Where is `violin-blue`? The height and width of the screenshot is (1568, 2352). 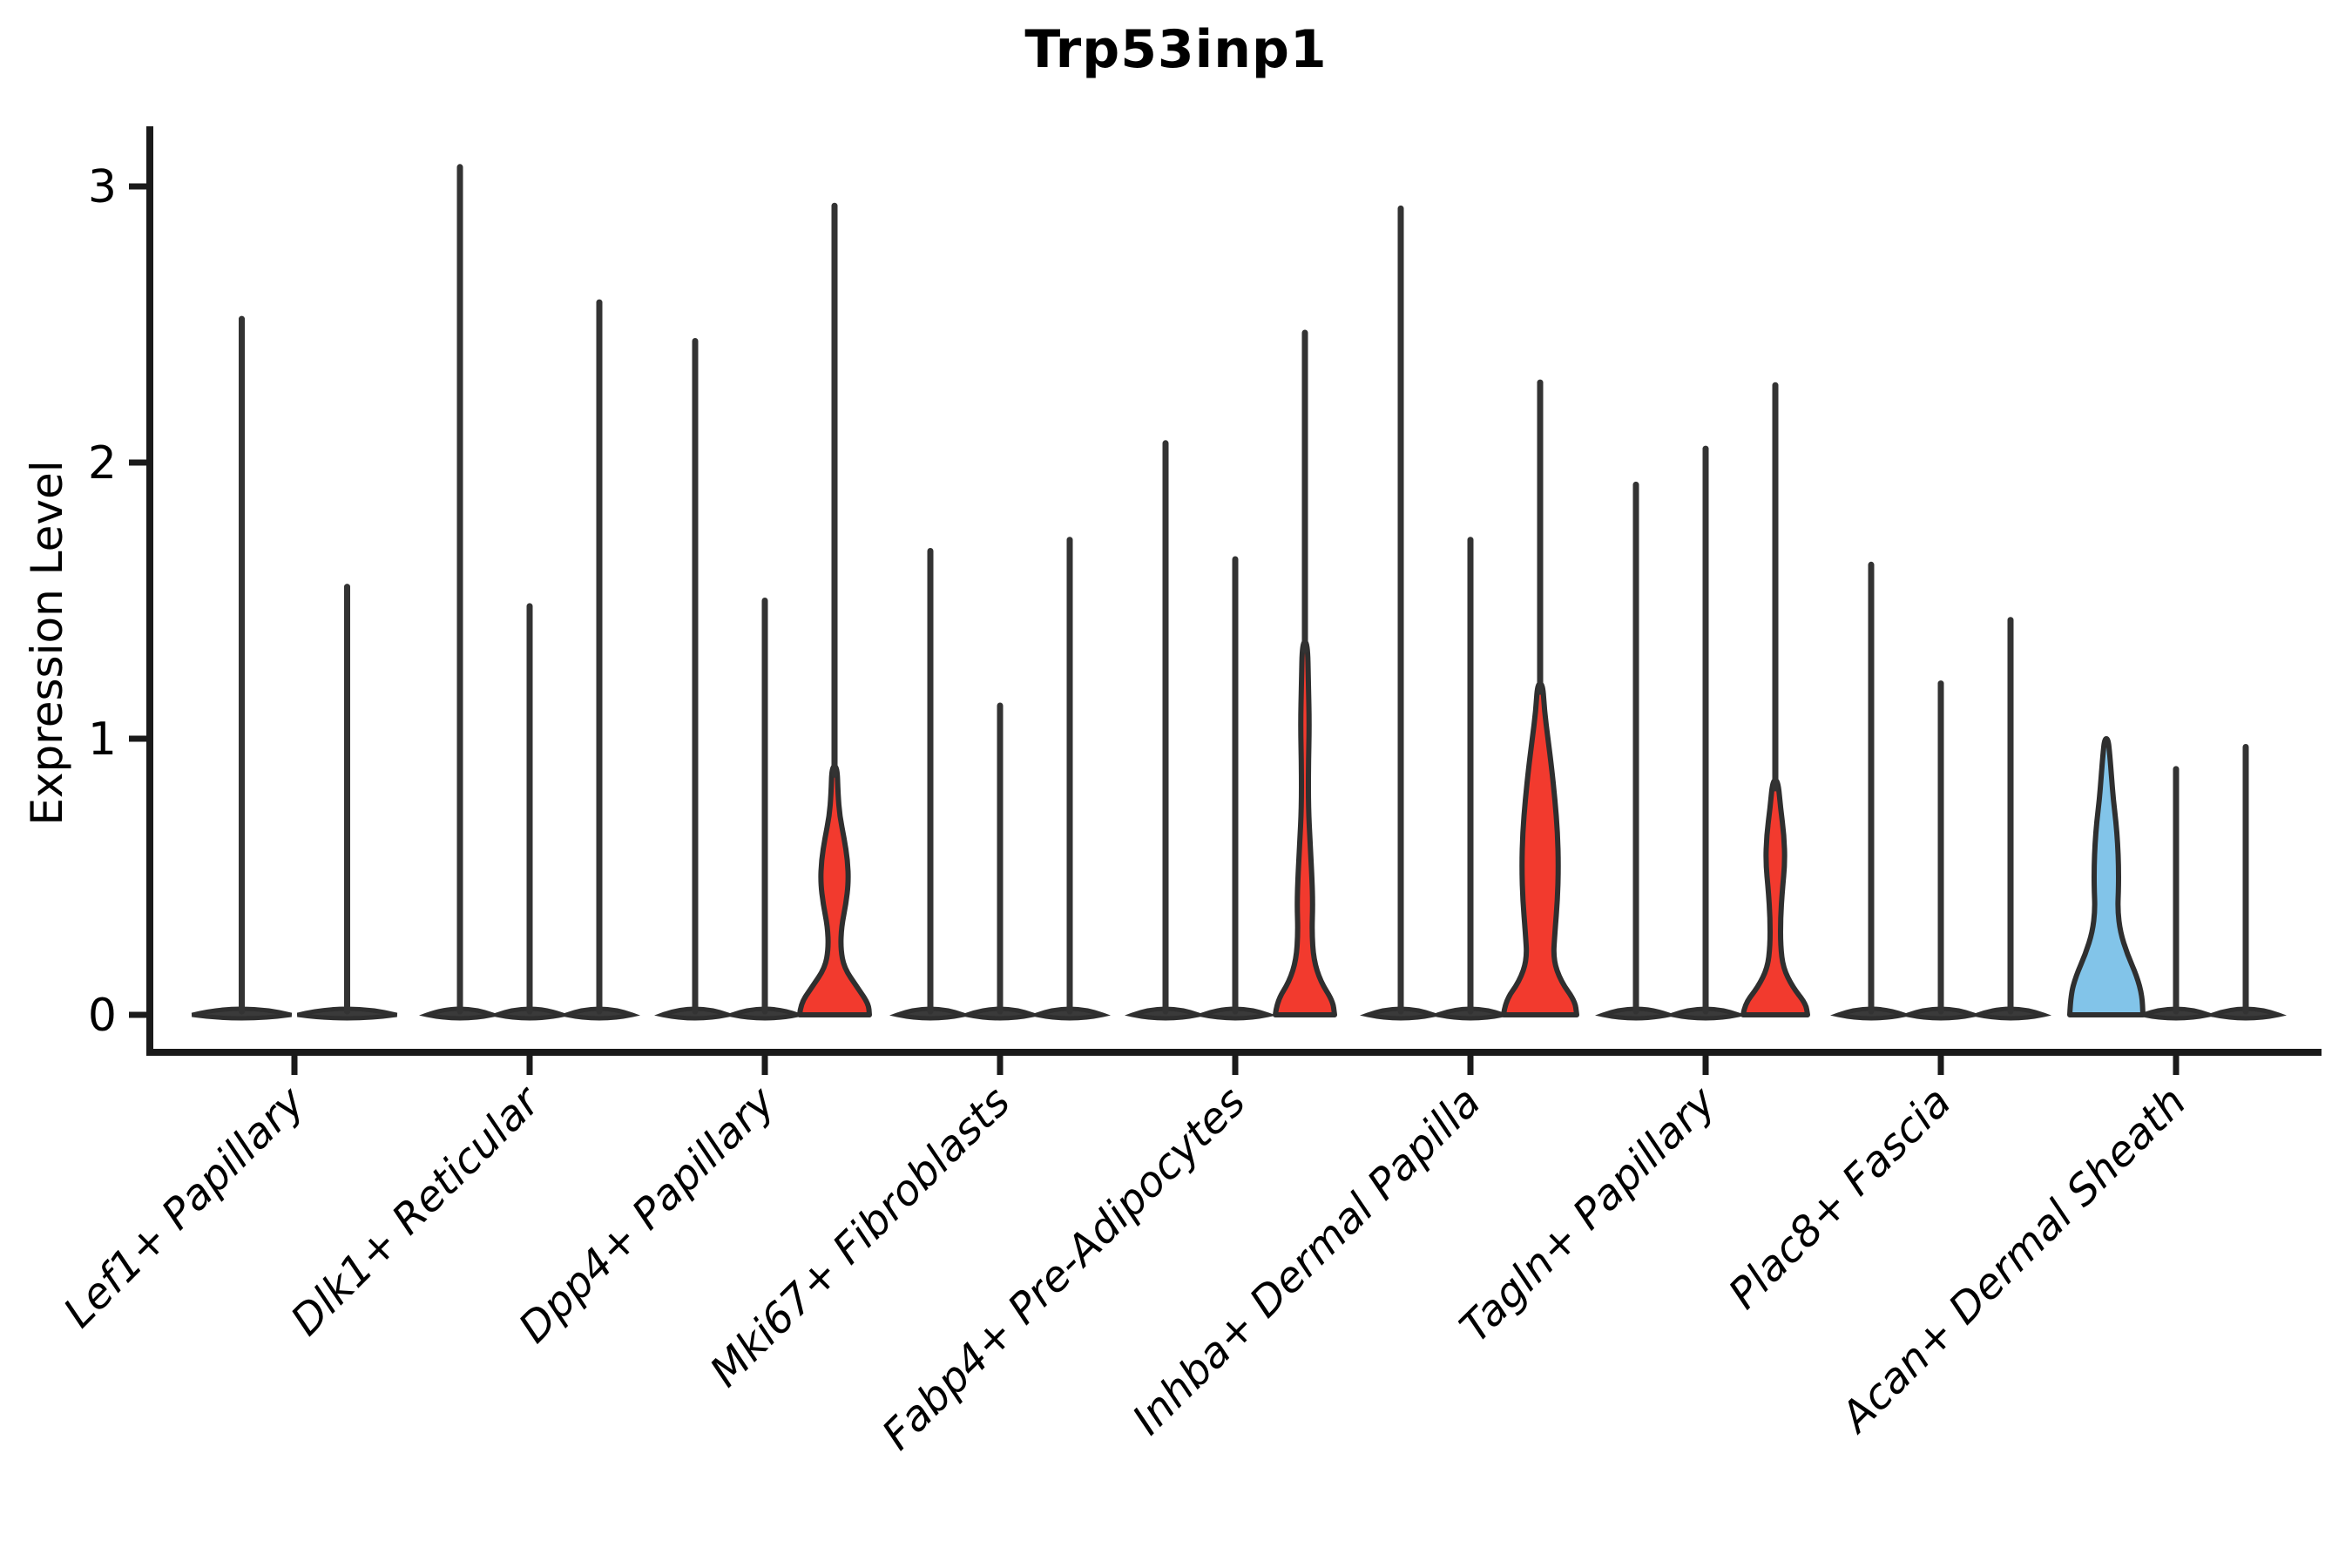
violin-blue is located at coordinates (2106, 876).